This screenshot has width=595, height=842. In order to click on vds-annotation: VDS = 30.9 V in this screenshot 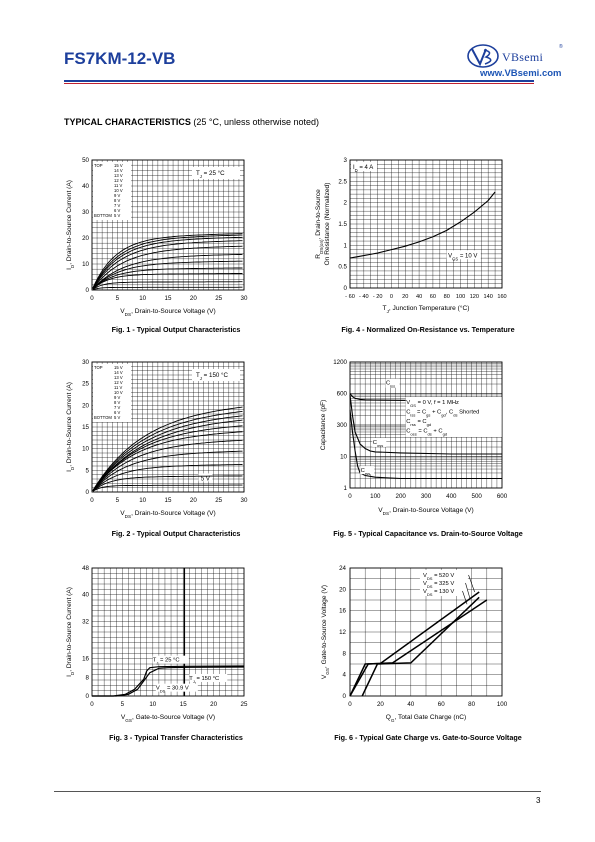, I will do `click(172, 690)`.